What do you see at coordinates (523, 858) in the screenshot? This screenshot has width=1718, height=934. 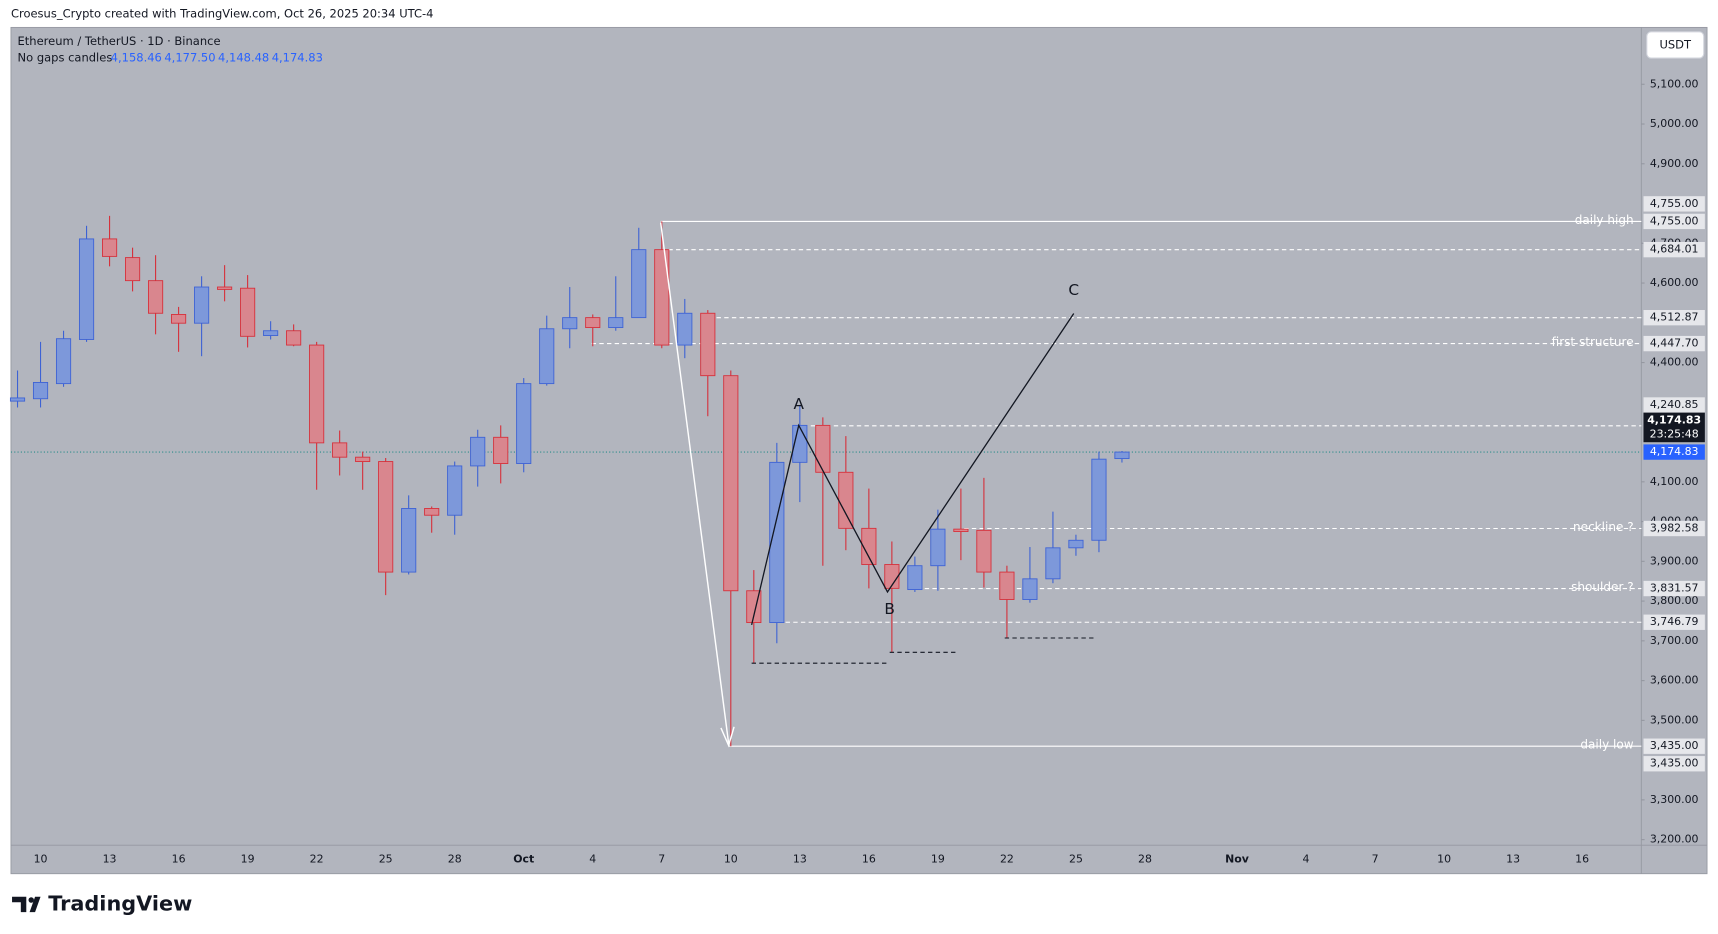 I see `x-tick-label: Oct` at bounding box center [523, 858].